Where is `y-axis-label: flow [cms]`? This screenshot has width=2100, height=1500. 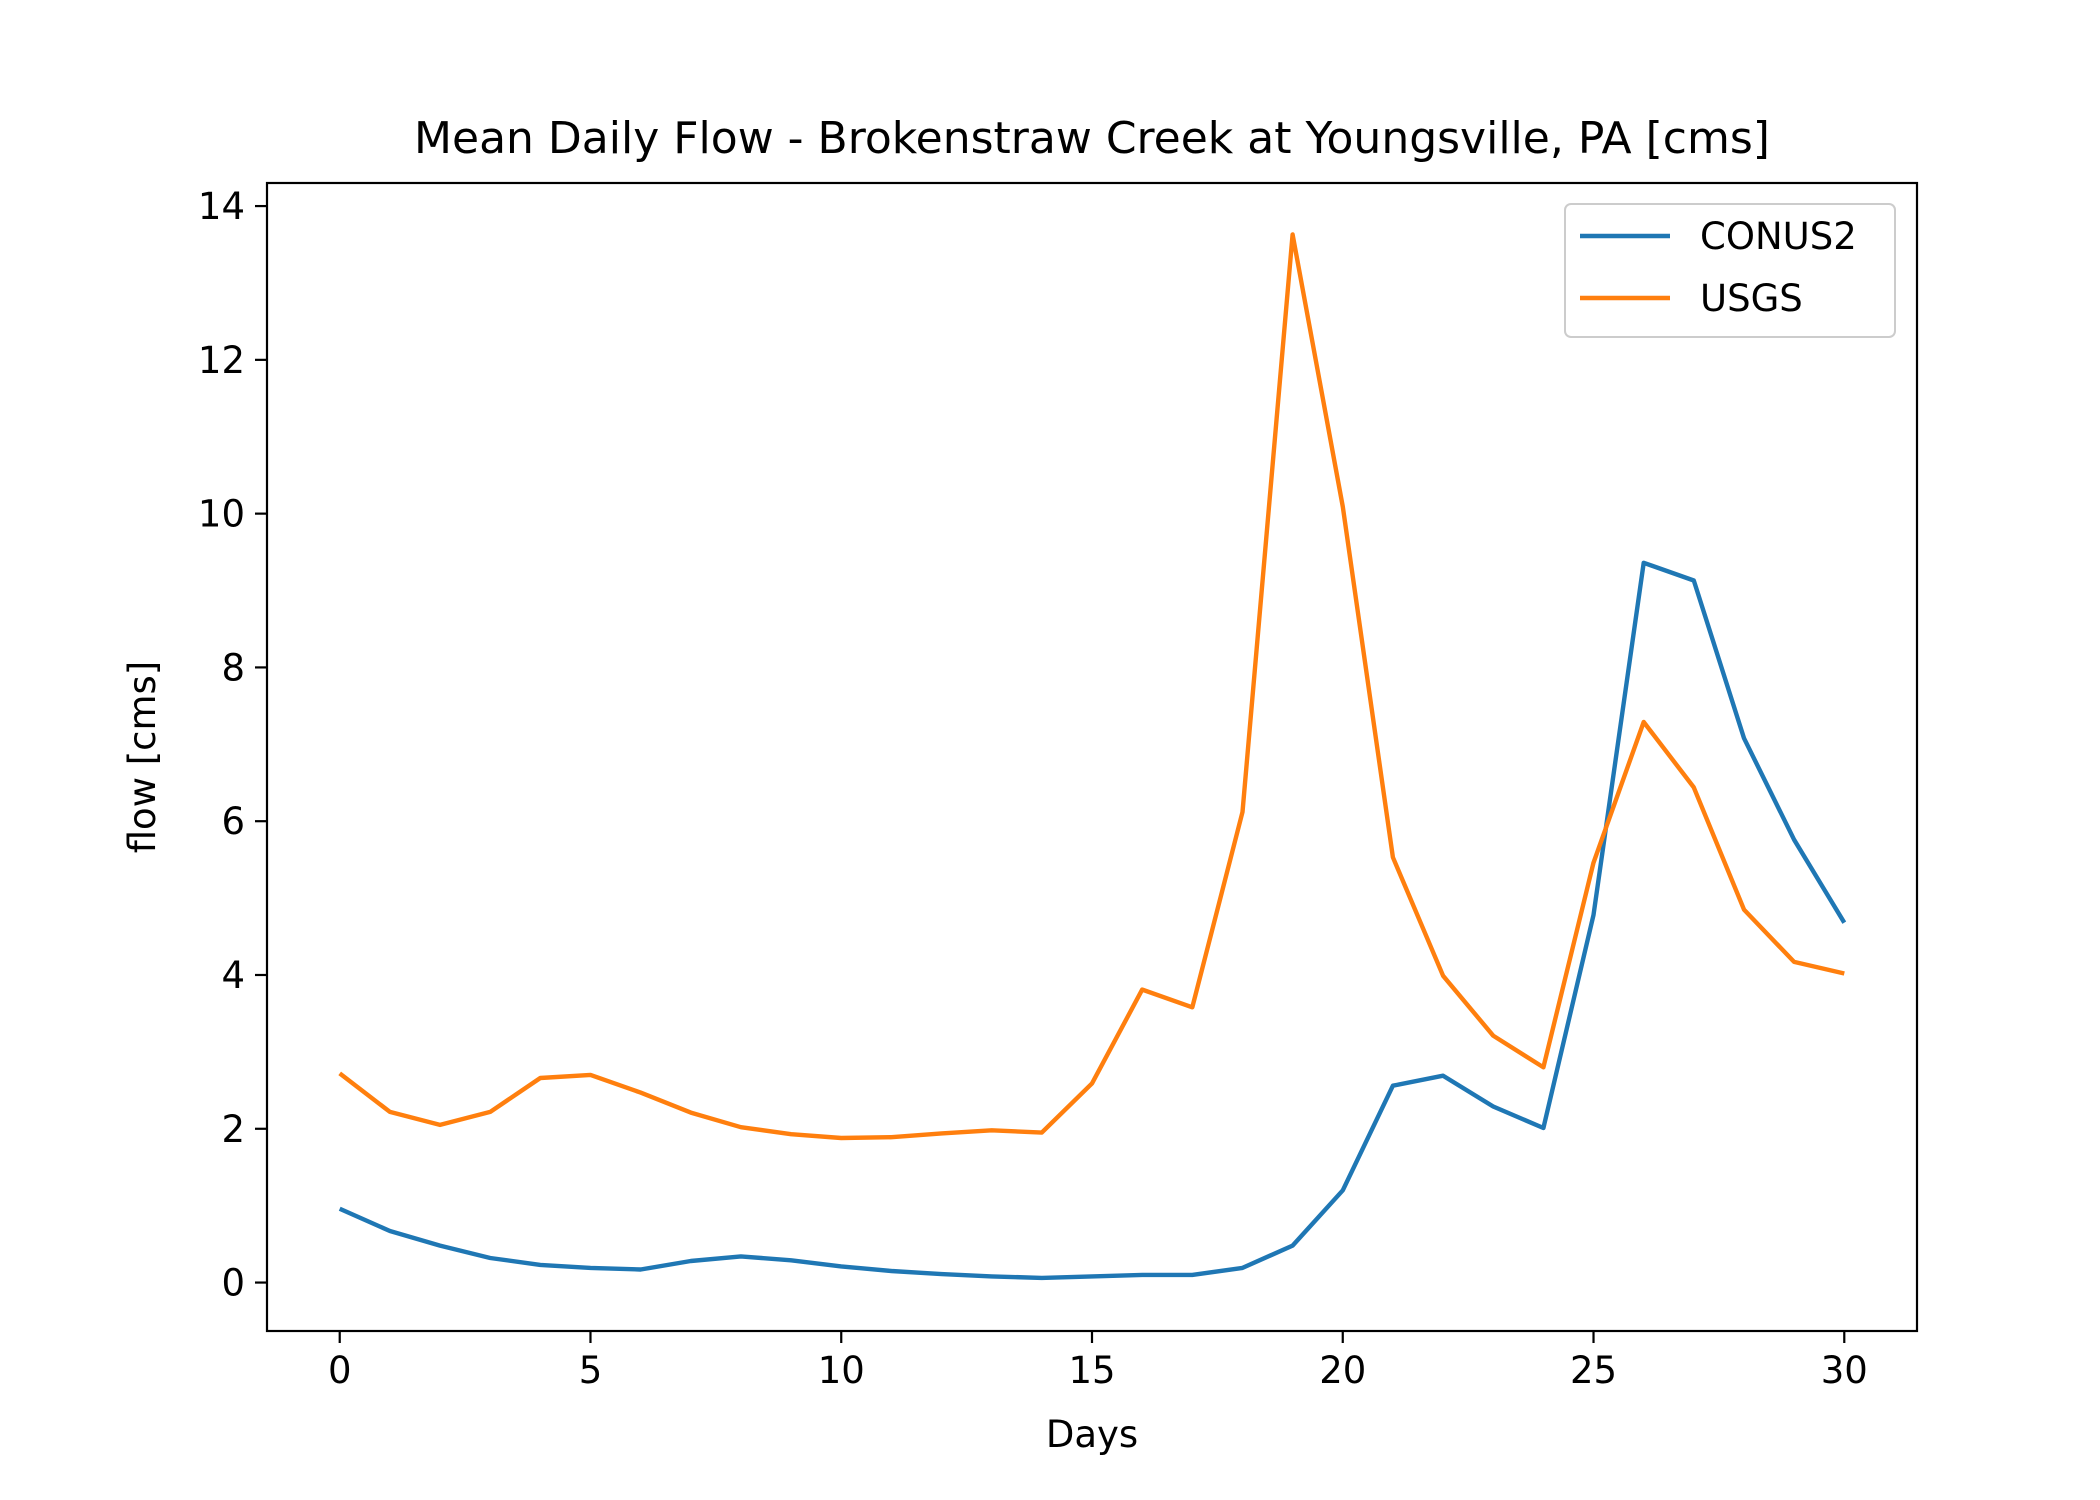
y-axis-label: flow [cms] is located at coordinates (142, 757).